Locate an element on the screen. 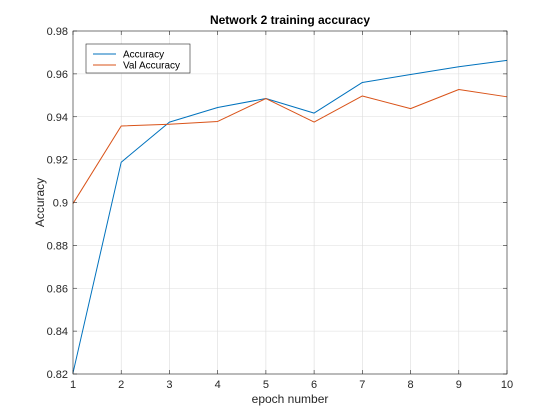  chart-title: Network 2 training accuracy is located at coordinates (290, 20).